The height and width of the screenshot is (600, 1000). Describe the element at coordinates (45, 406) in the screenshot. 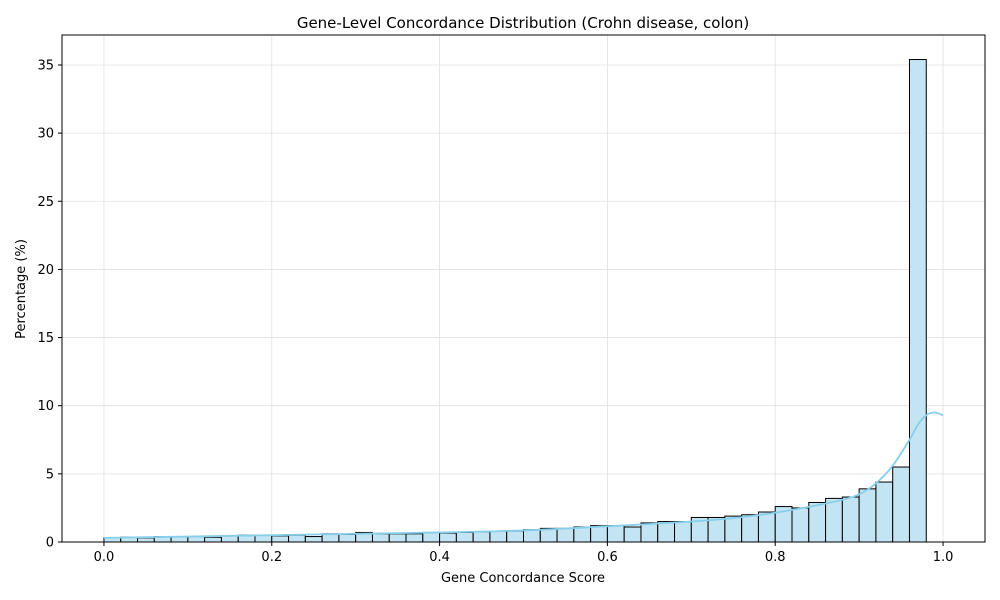

I see `y-tick-label: 10` at that location.